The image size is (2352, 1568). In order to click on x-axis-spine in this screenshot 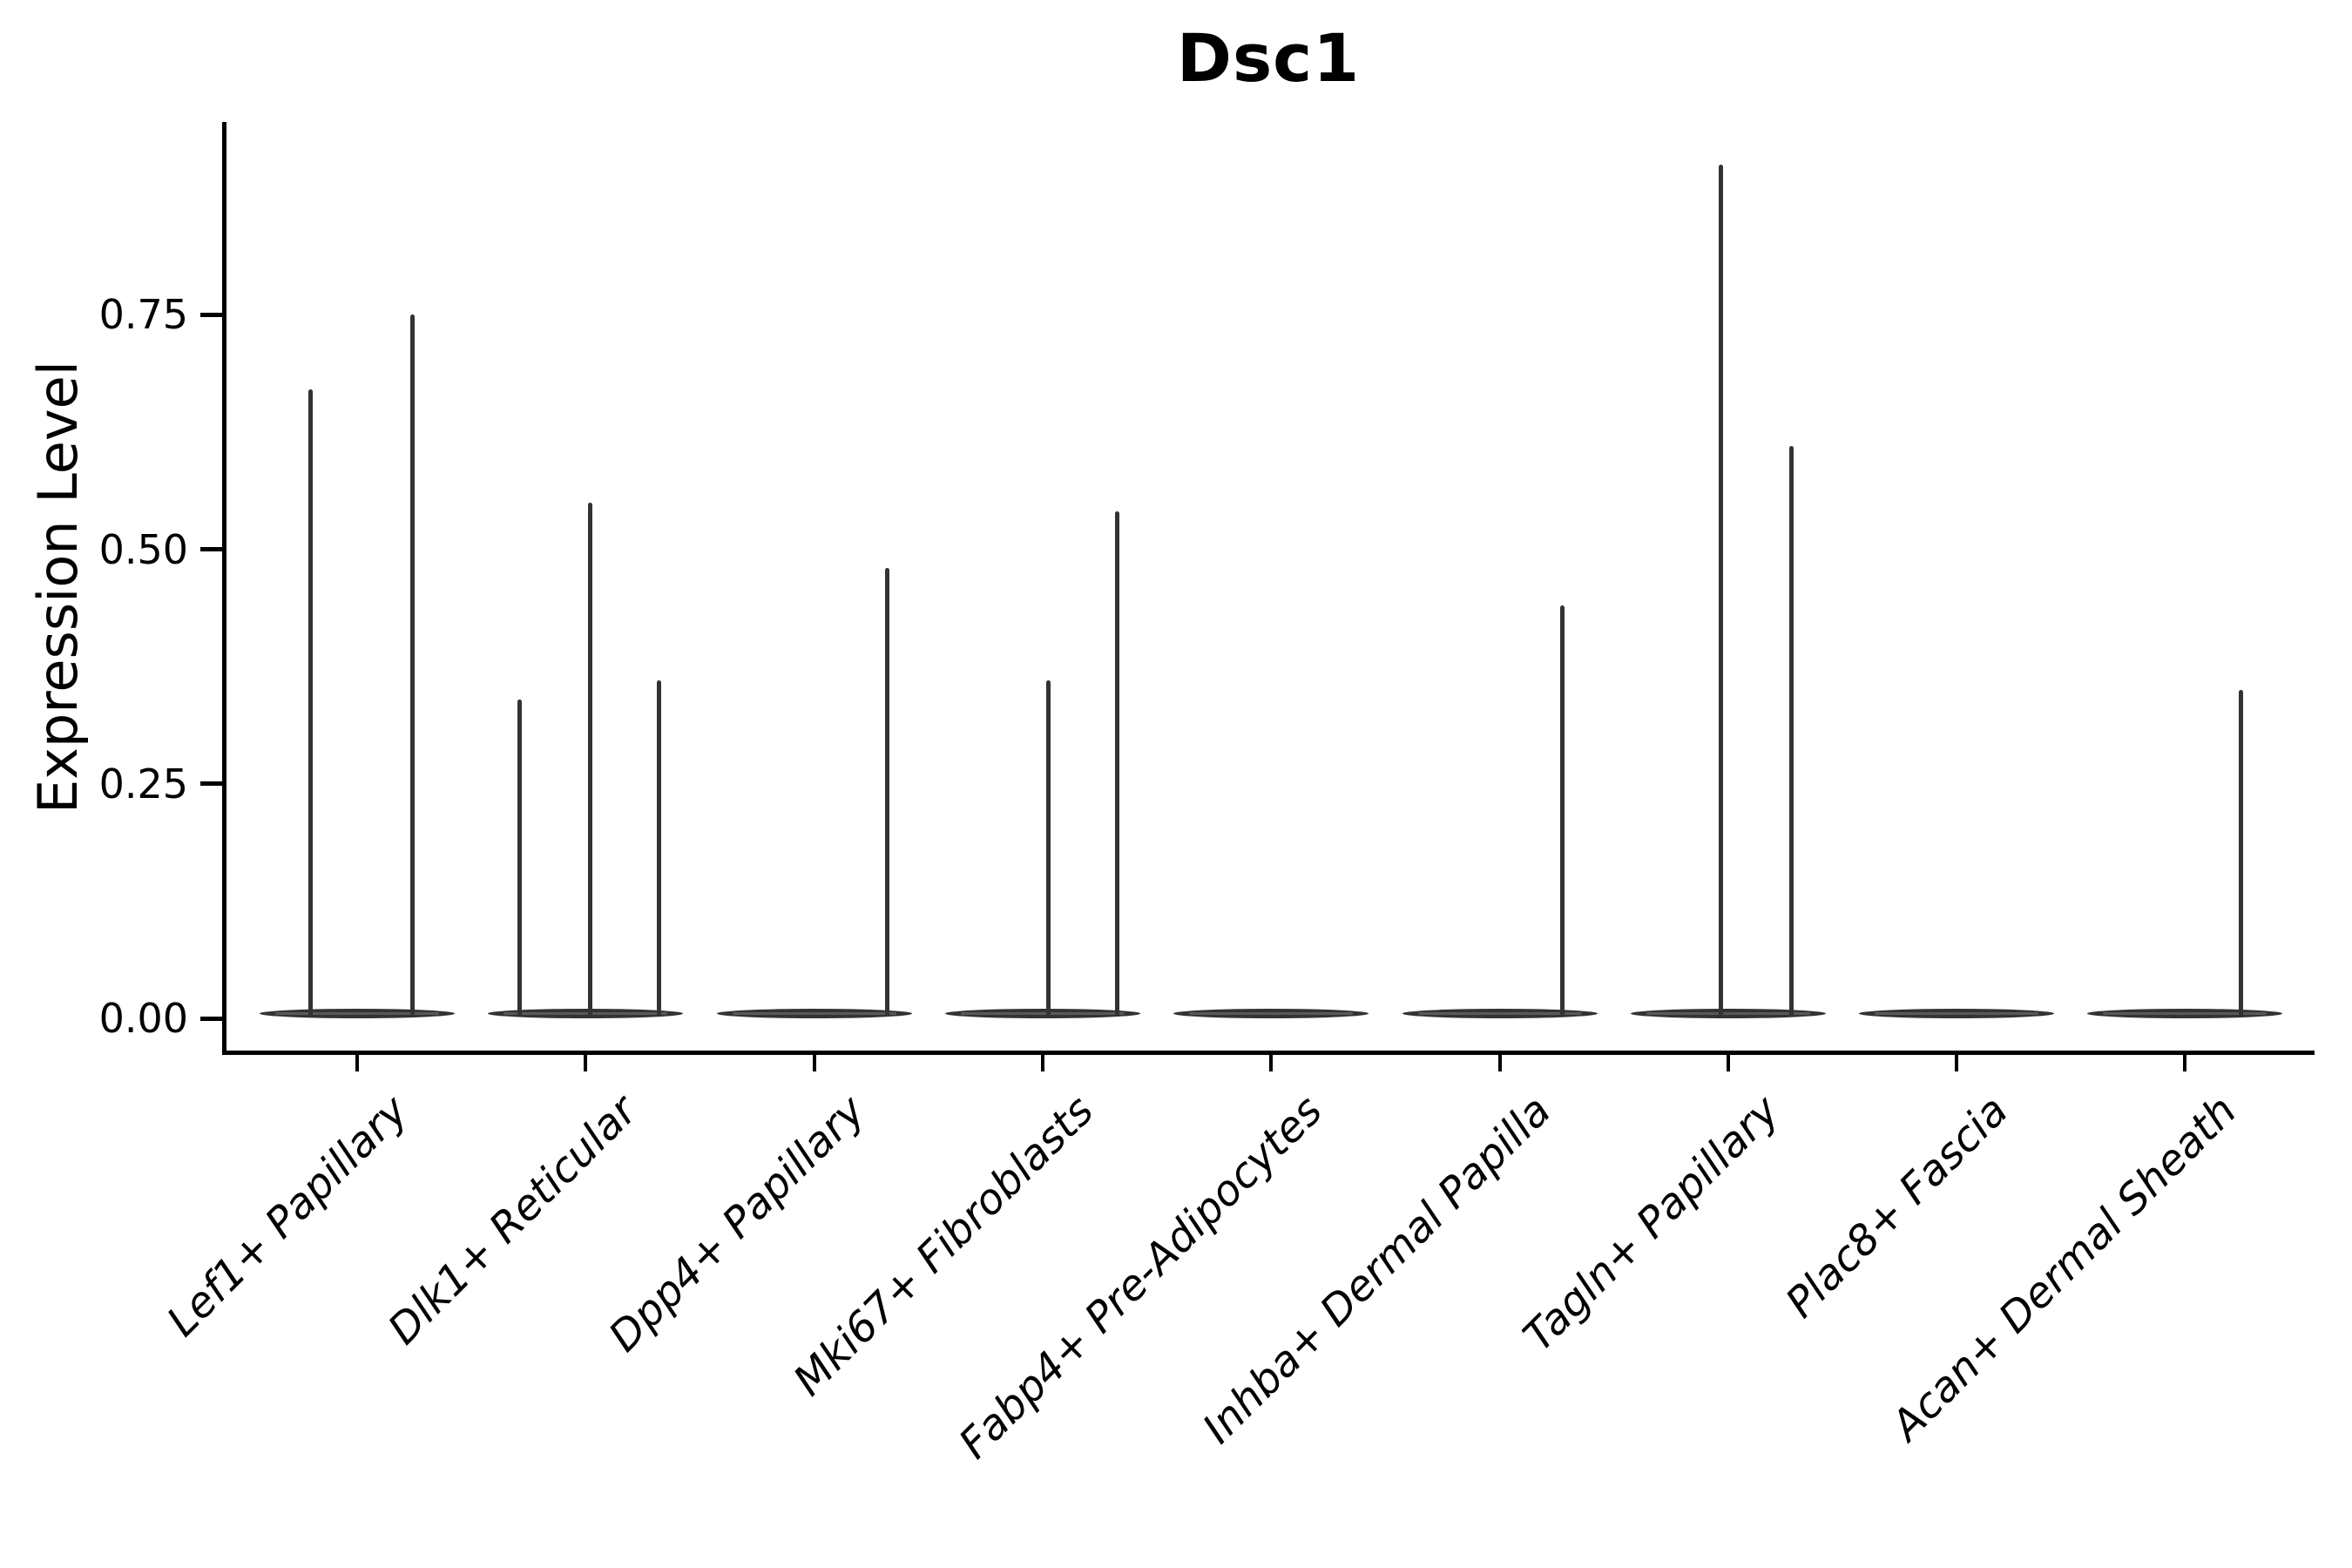, I will do `click(1268, 1053)`.